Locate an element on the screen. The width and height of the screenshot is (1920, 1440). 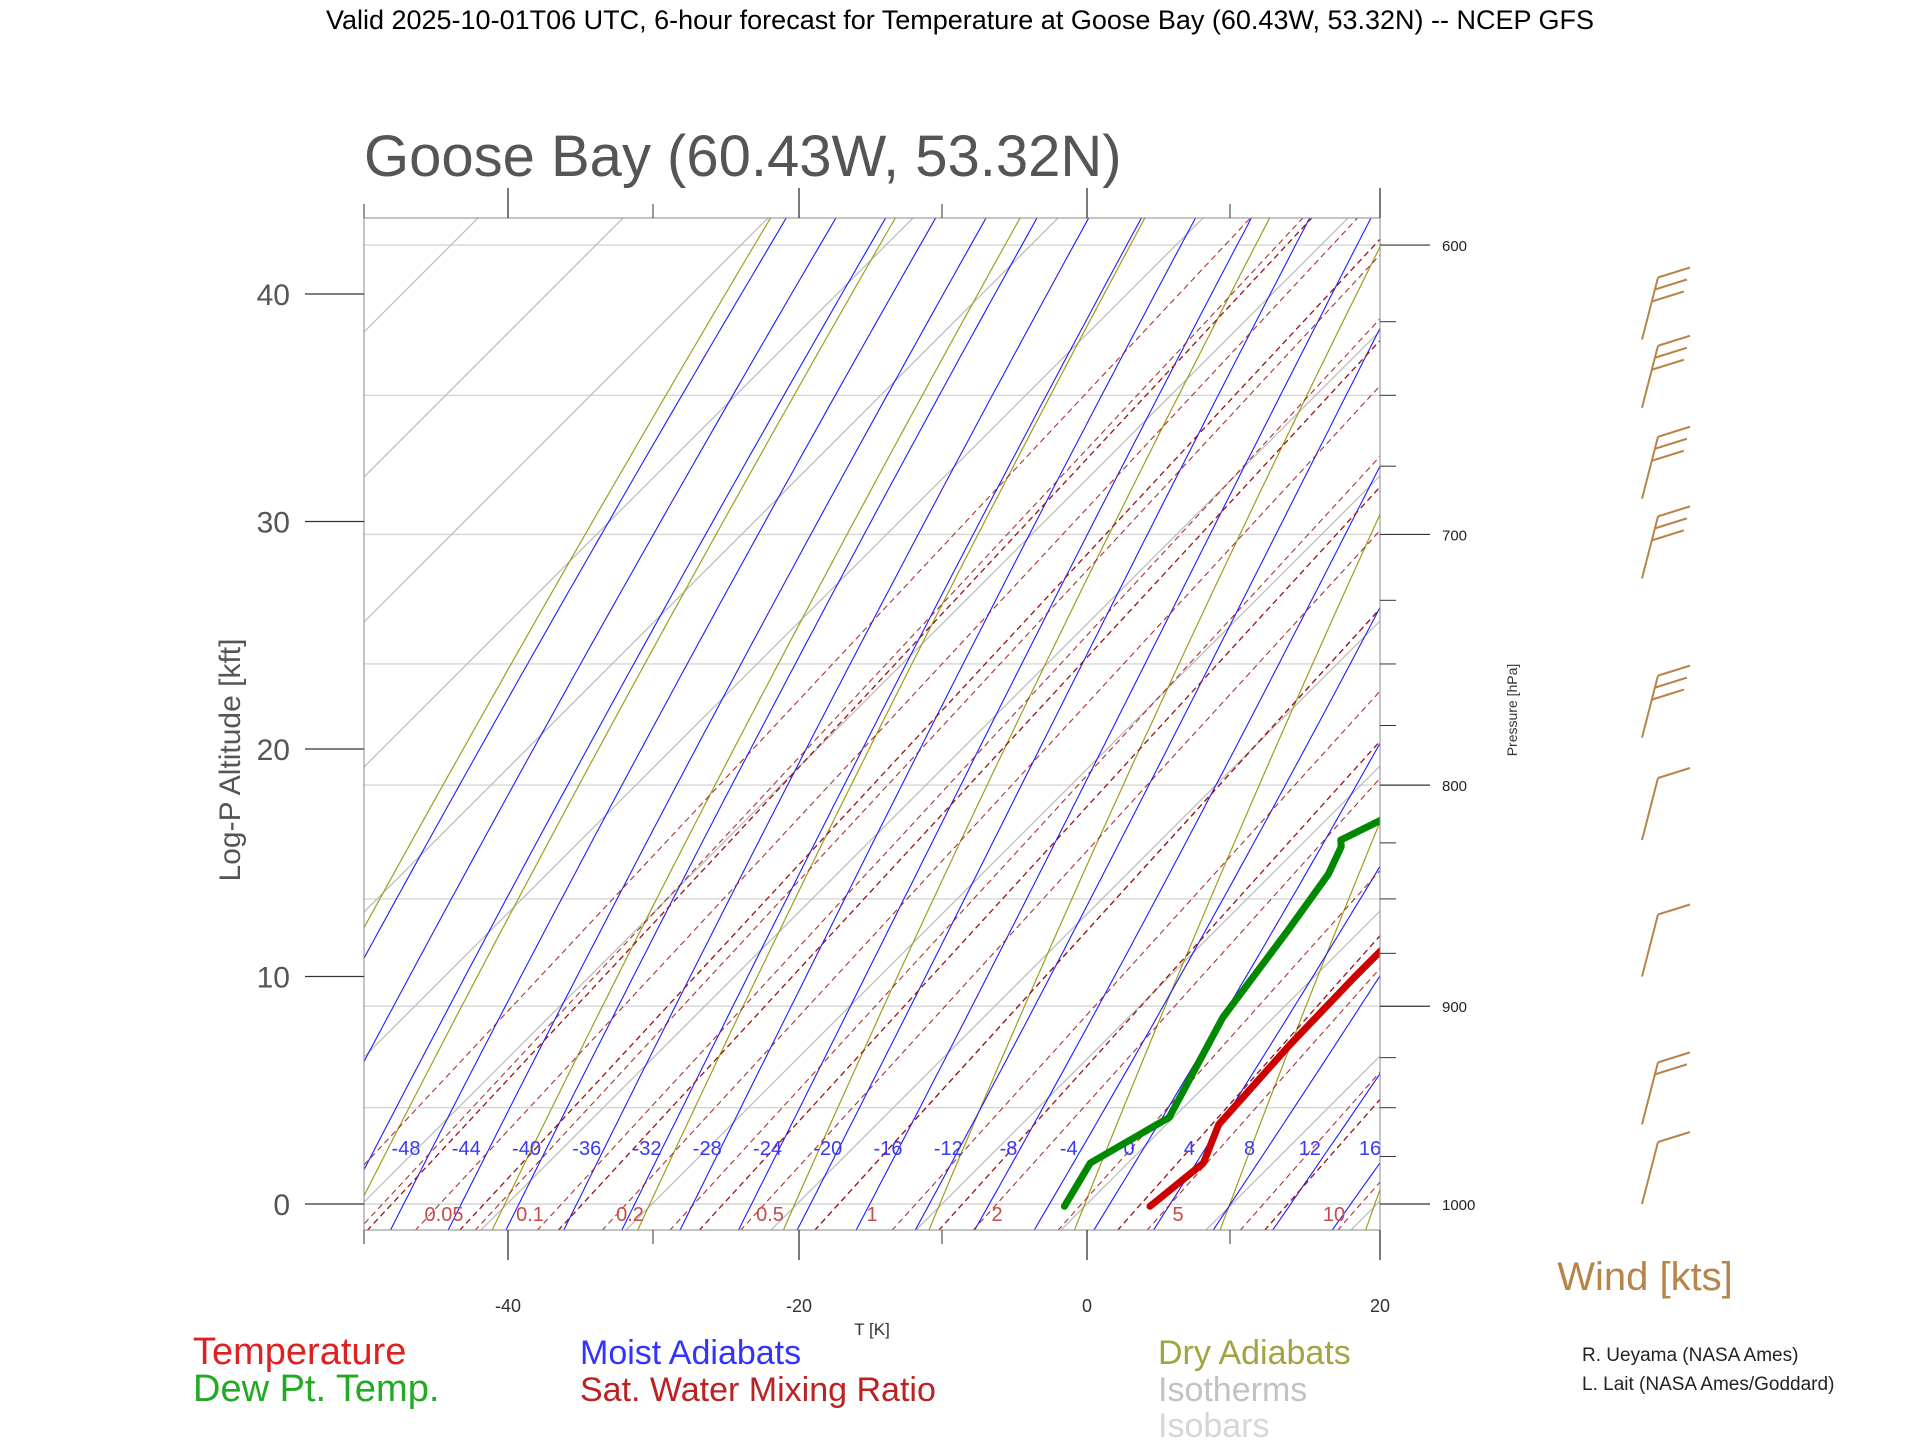
moist-adiabat-label: -48 is located at coordinates (406, 1149).